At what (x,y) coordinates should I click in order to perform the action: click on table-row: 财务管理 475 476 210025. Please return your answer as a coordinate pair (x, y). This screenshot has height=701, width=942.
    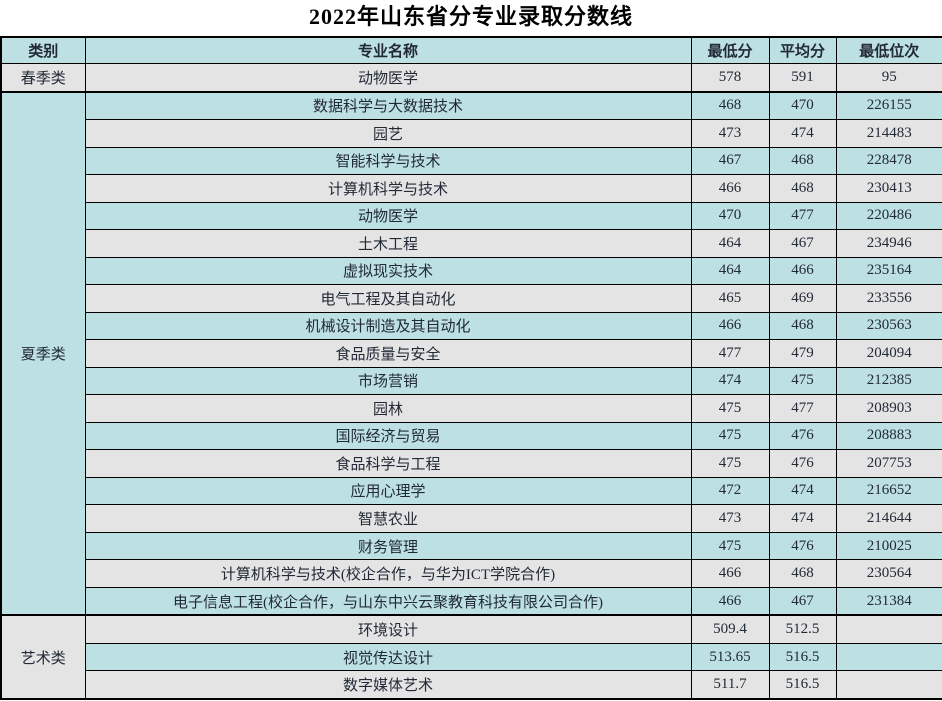
    Looking at the image, I should click on (471, 546).